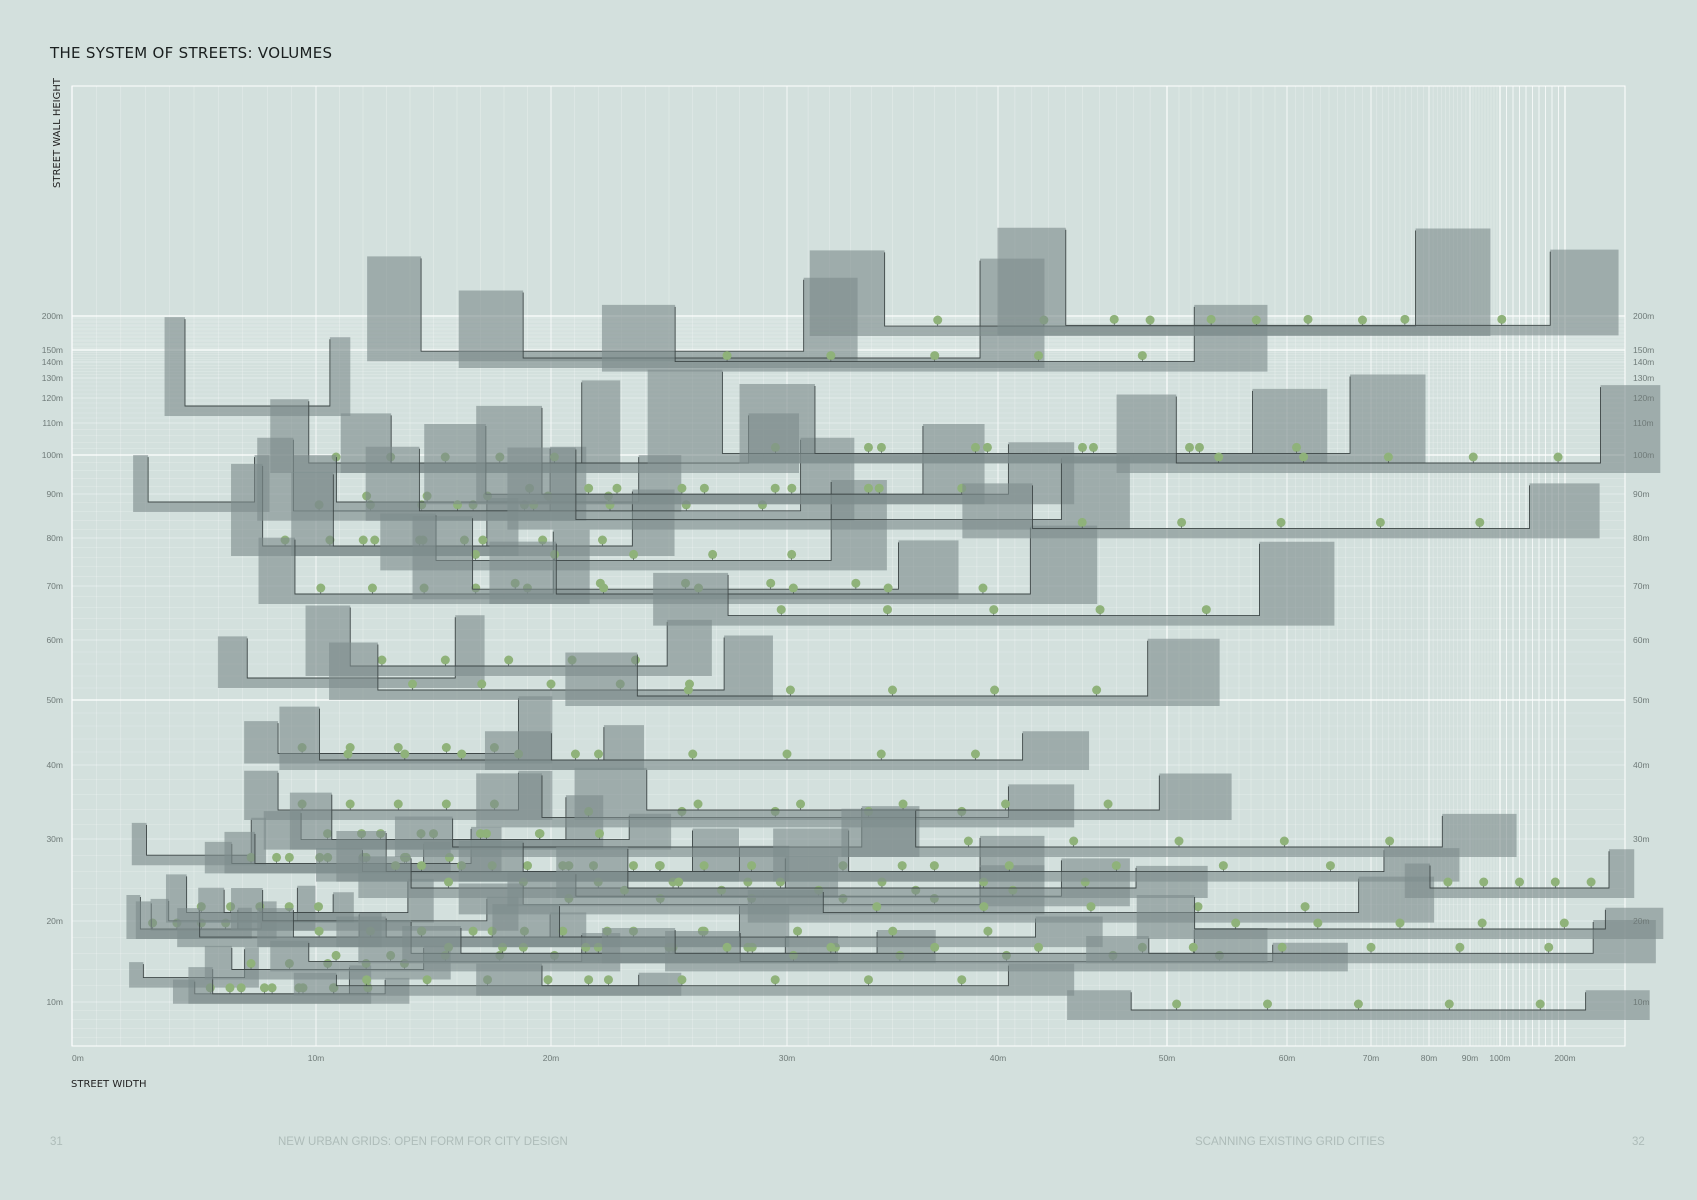 This screenshot has width=1697, height=1200. Describe the element at coordinates (1641, 640) in the screenshot. I see `y-tick-label-right: 60m` at that location.